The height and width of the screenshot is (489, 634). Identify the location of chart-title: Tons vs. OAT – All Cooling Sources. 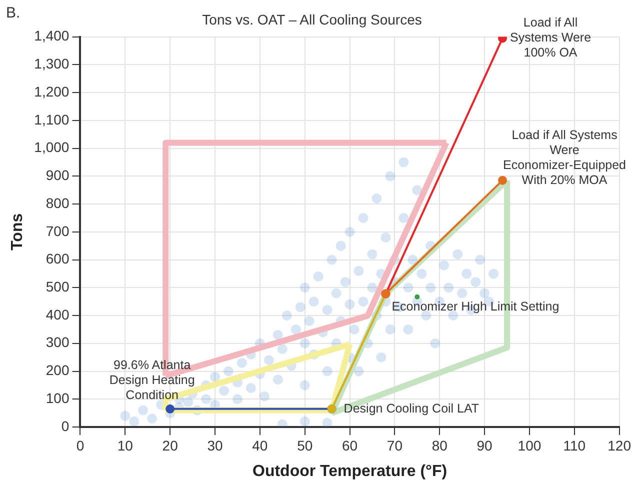
(312, 19).